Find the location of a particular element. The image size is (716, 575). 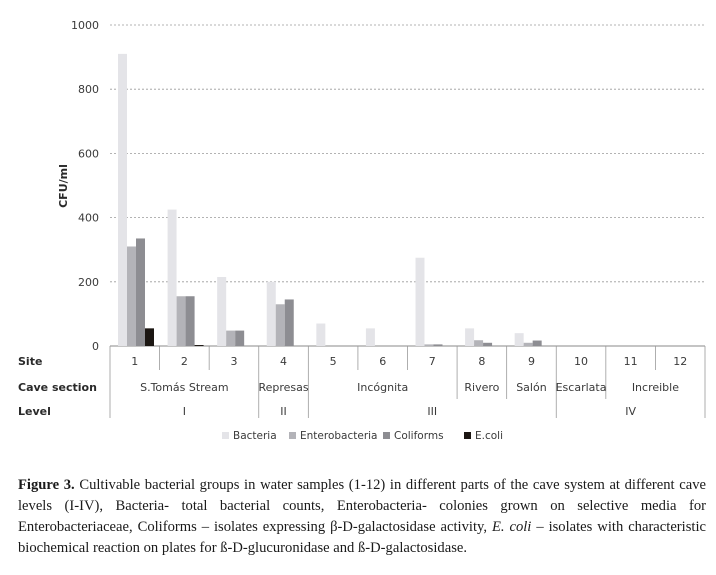

level-label: II is located at coordinates (283, 411).